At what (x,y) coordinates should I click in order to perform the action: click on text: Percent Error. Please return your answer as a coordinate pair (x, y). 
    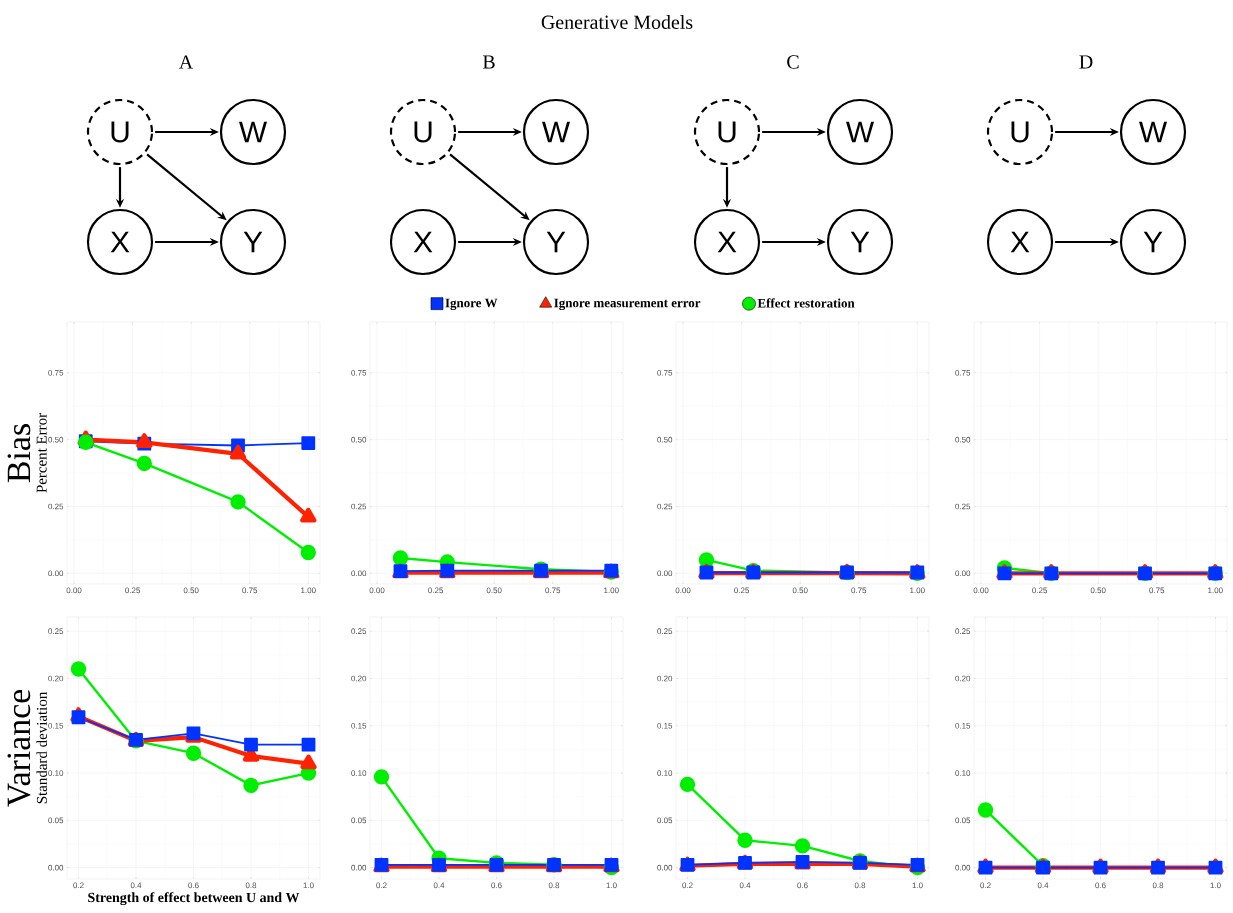
    Looking at the image, I should click on (41, 453).